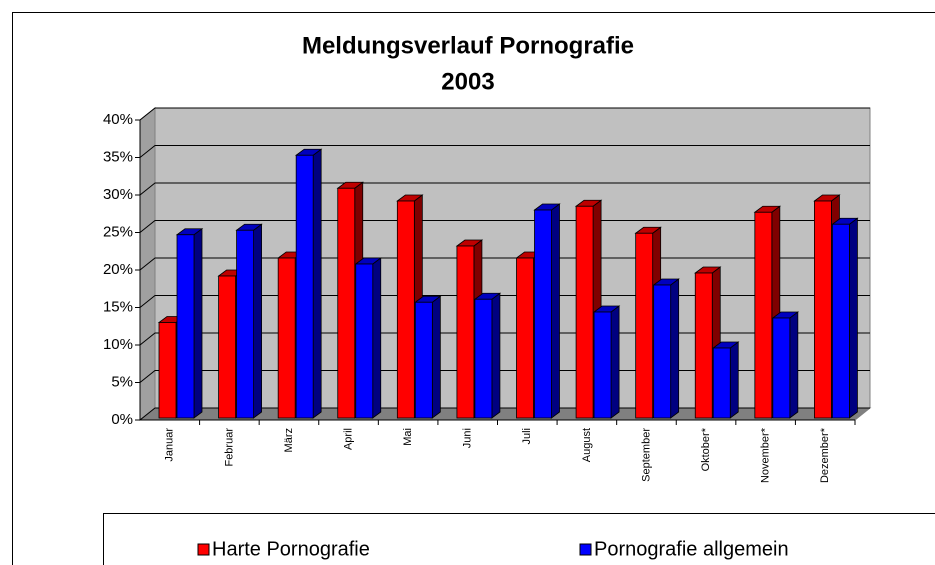 The width and height of the screenshot is (935, 565). What do you see at coordinates (825, 455) in the screenshot?
I see `x-tick-label: Dezember*` at bounding box center [825, 455].